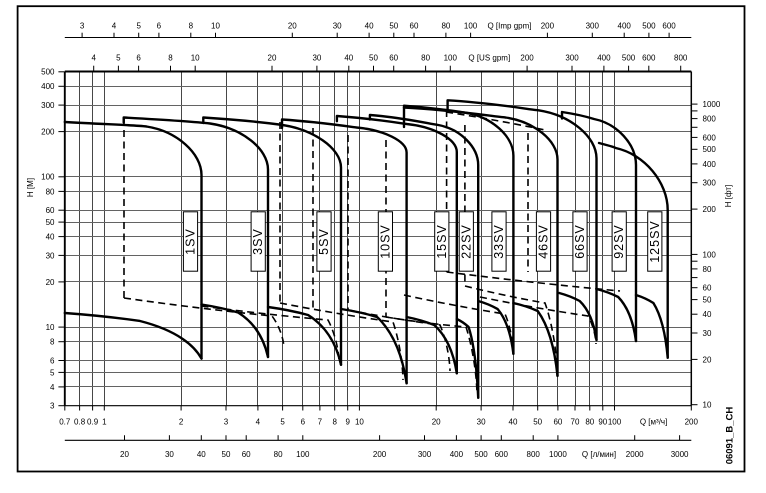 Image resolution: width=766 pixels, height=493 pixels. Describe the element at coordinates (181, 421) in the screenshot. I see `svg-text: 2` at that location.